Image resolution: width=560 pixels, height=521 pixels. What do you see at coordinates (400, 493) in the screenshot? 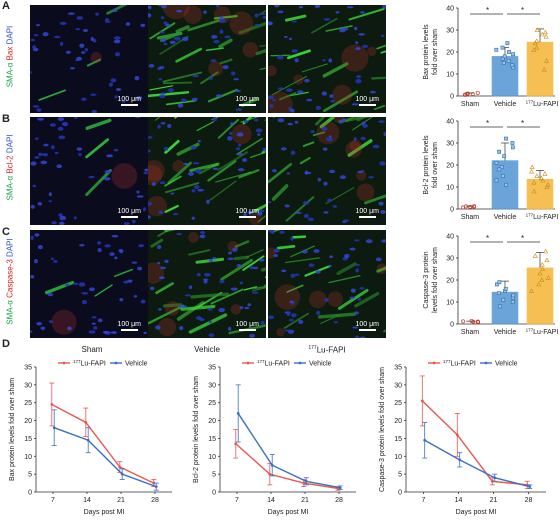
I see `y-tick-label: 0` at bounding box center [400, 493].